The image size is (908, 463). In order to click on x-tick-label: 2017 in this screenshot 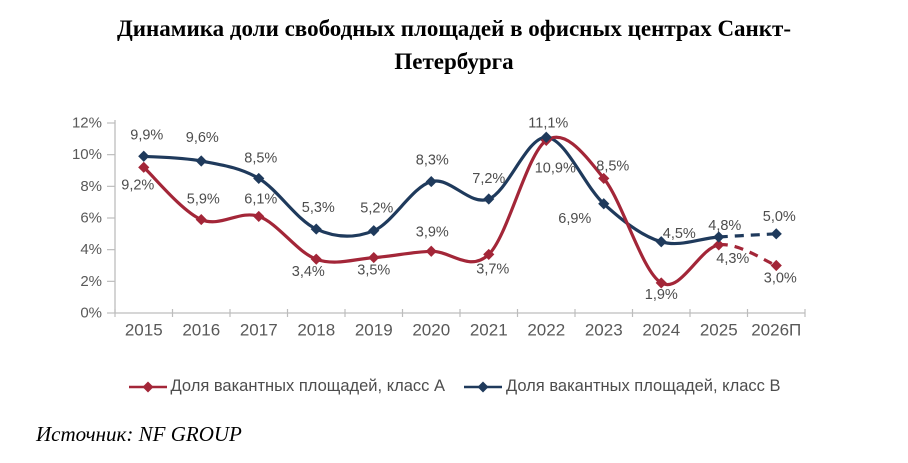, I will do `click(259, 330)`.